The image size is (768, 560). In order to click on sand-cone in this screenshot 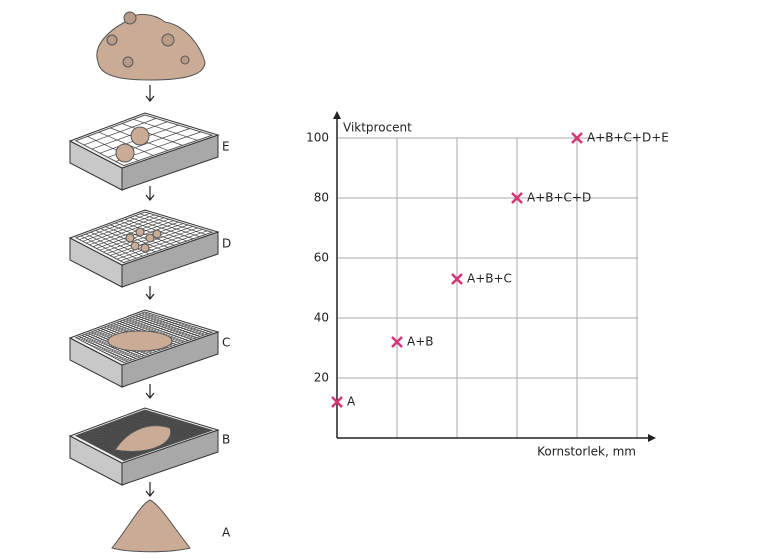, I will do `click(151, 526)`.